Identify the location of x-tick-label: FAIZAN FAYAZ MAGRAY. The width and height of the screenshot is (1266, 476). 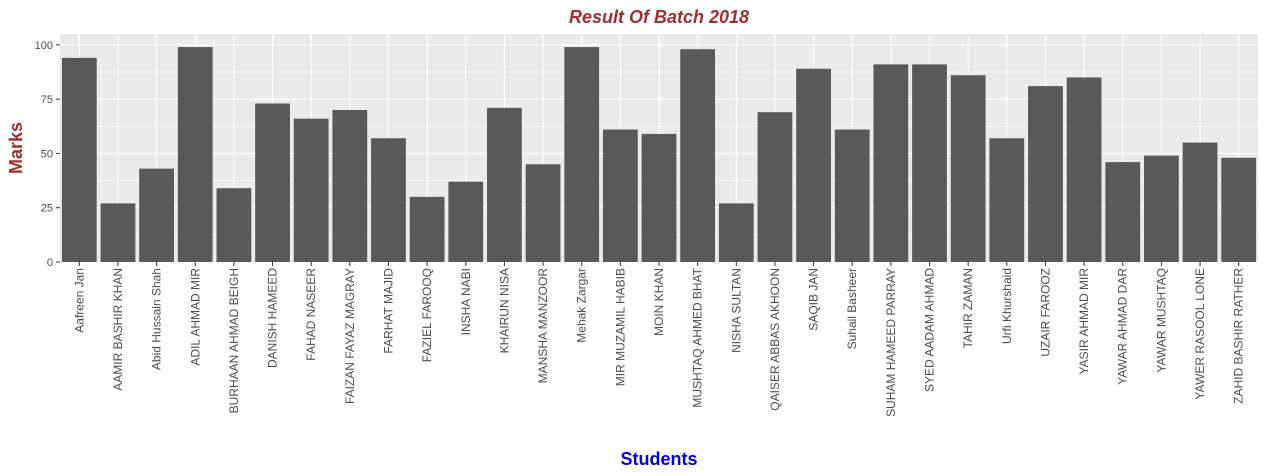
(350, 336).